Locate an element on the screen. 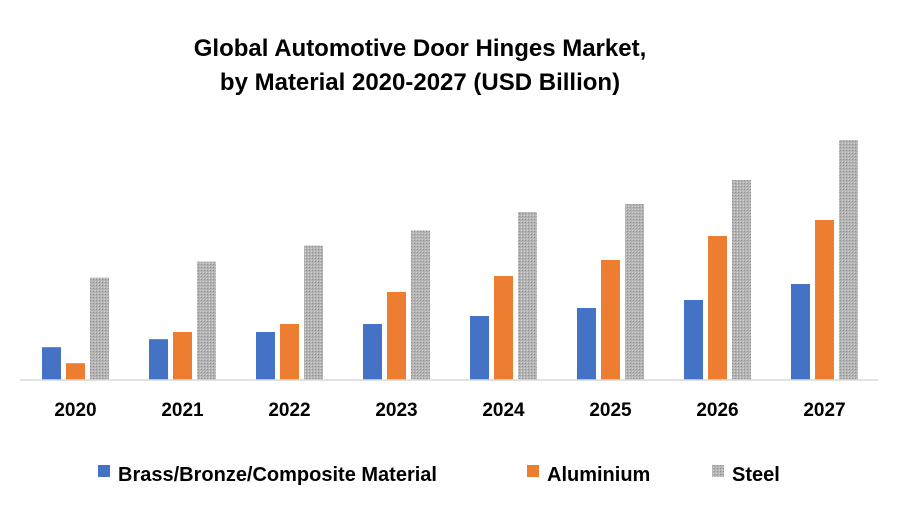  bar-aluminium-2020 is located at coordinates (75, 371).